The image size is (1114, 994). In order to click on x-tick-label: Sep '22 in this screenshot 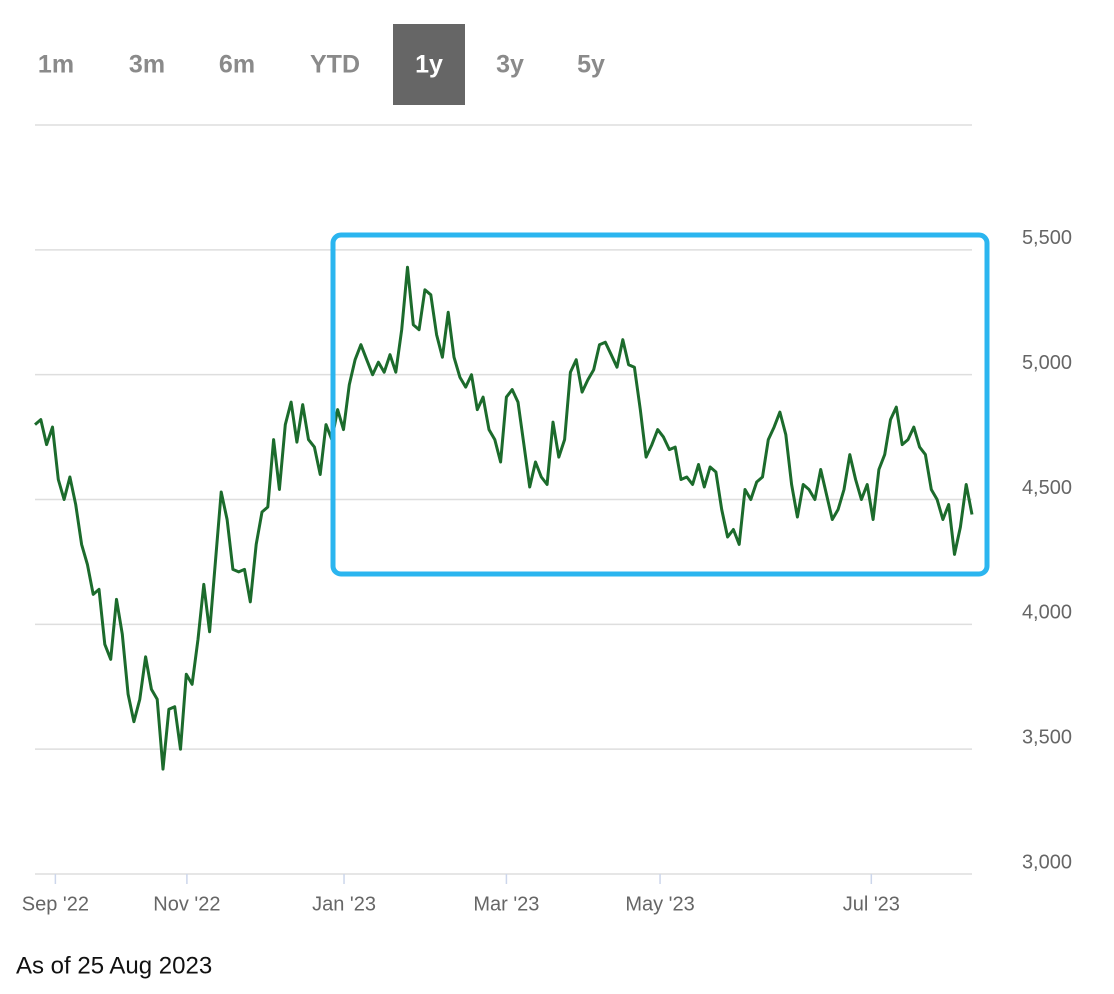, I will do `click(55, 904)`.